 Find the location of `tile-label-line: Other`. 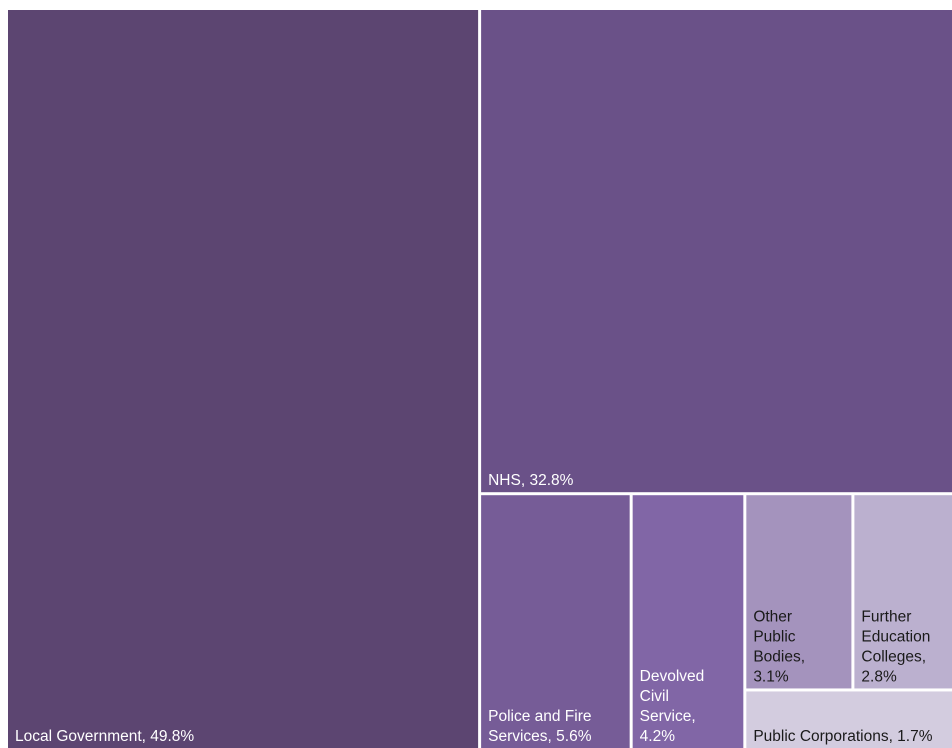

tile-label-line: Other is located at coordinates (772, 616).